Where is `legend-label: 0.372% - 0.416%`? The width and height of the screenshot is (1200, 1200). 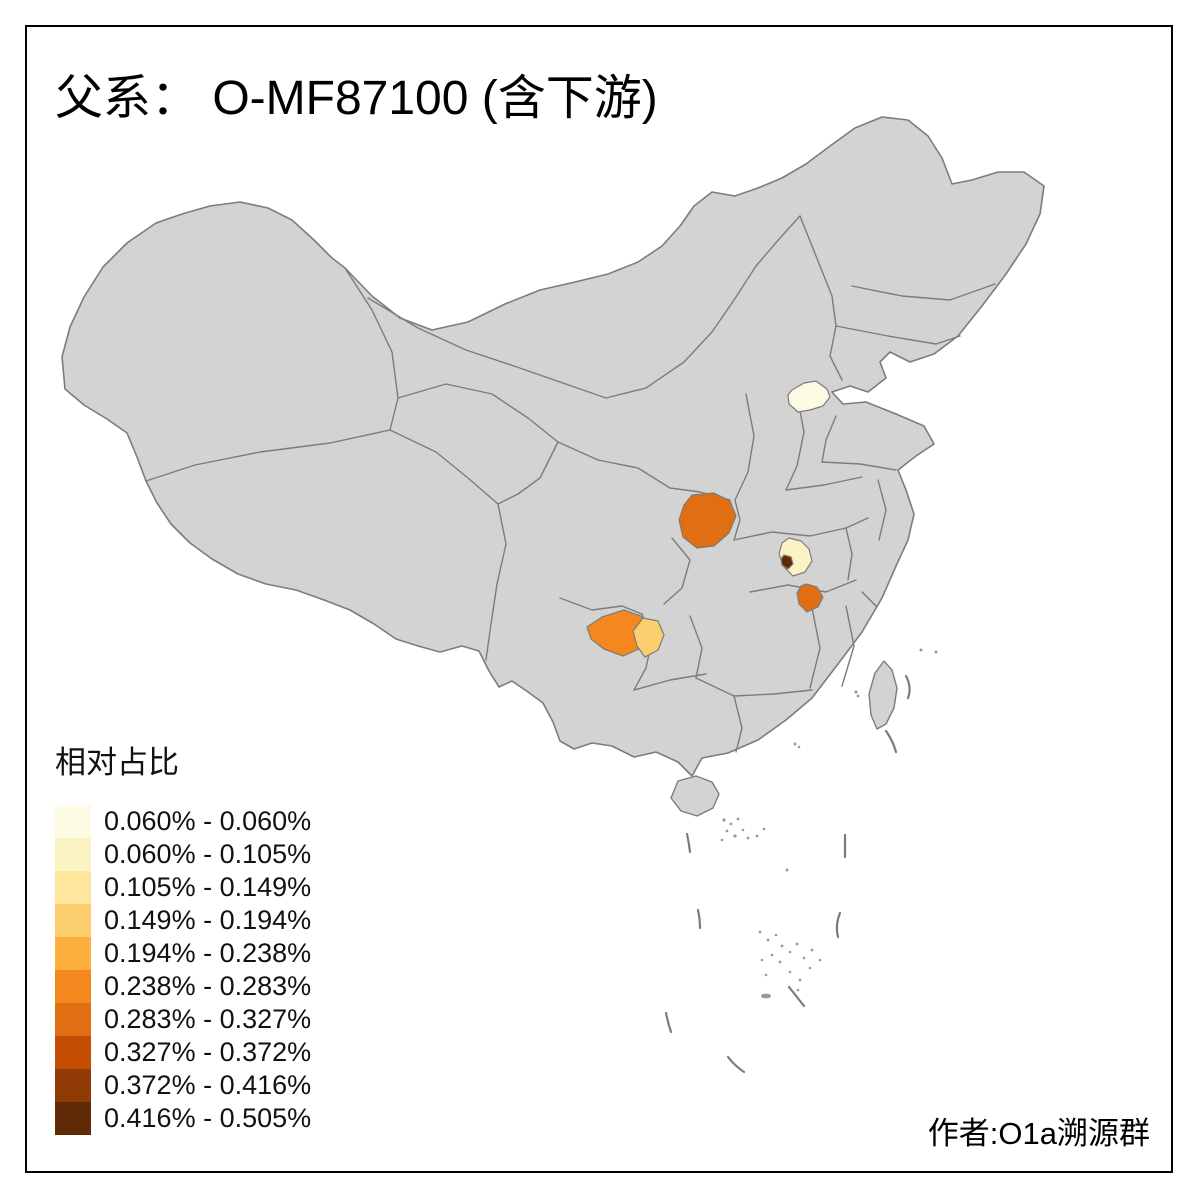 legend-label: 0.372% - 0.416% is located at coordinates (208, 1085).